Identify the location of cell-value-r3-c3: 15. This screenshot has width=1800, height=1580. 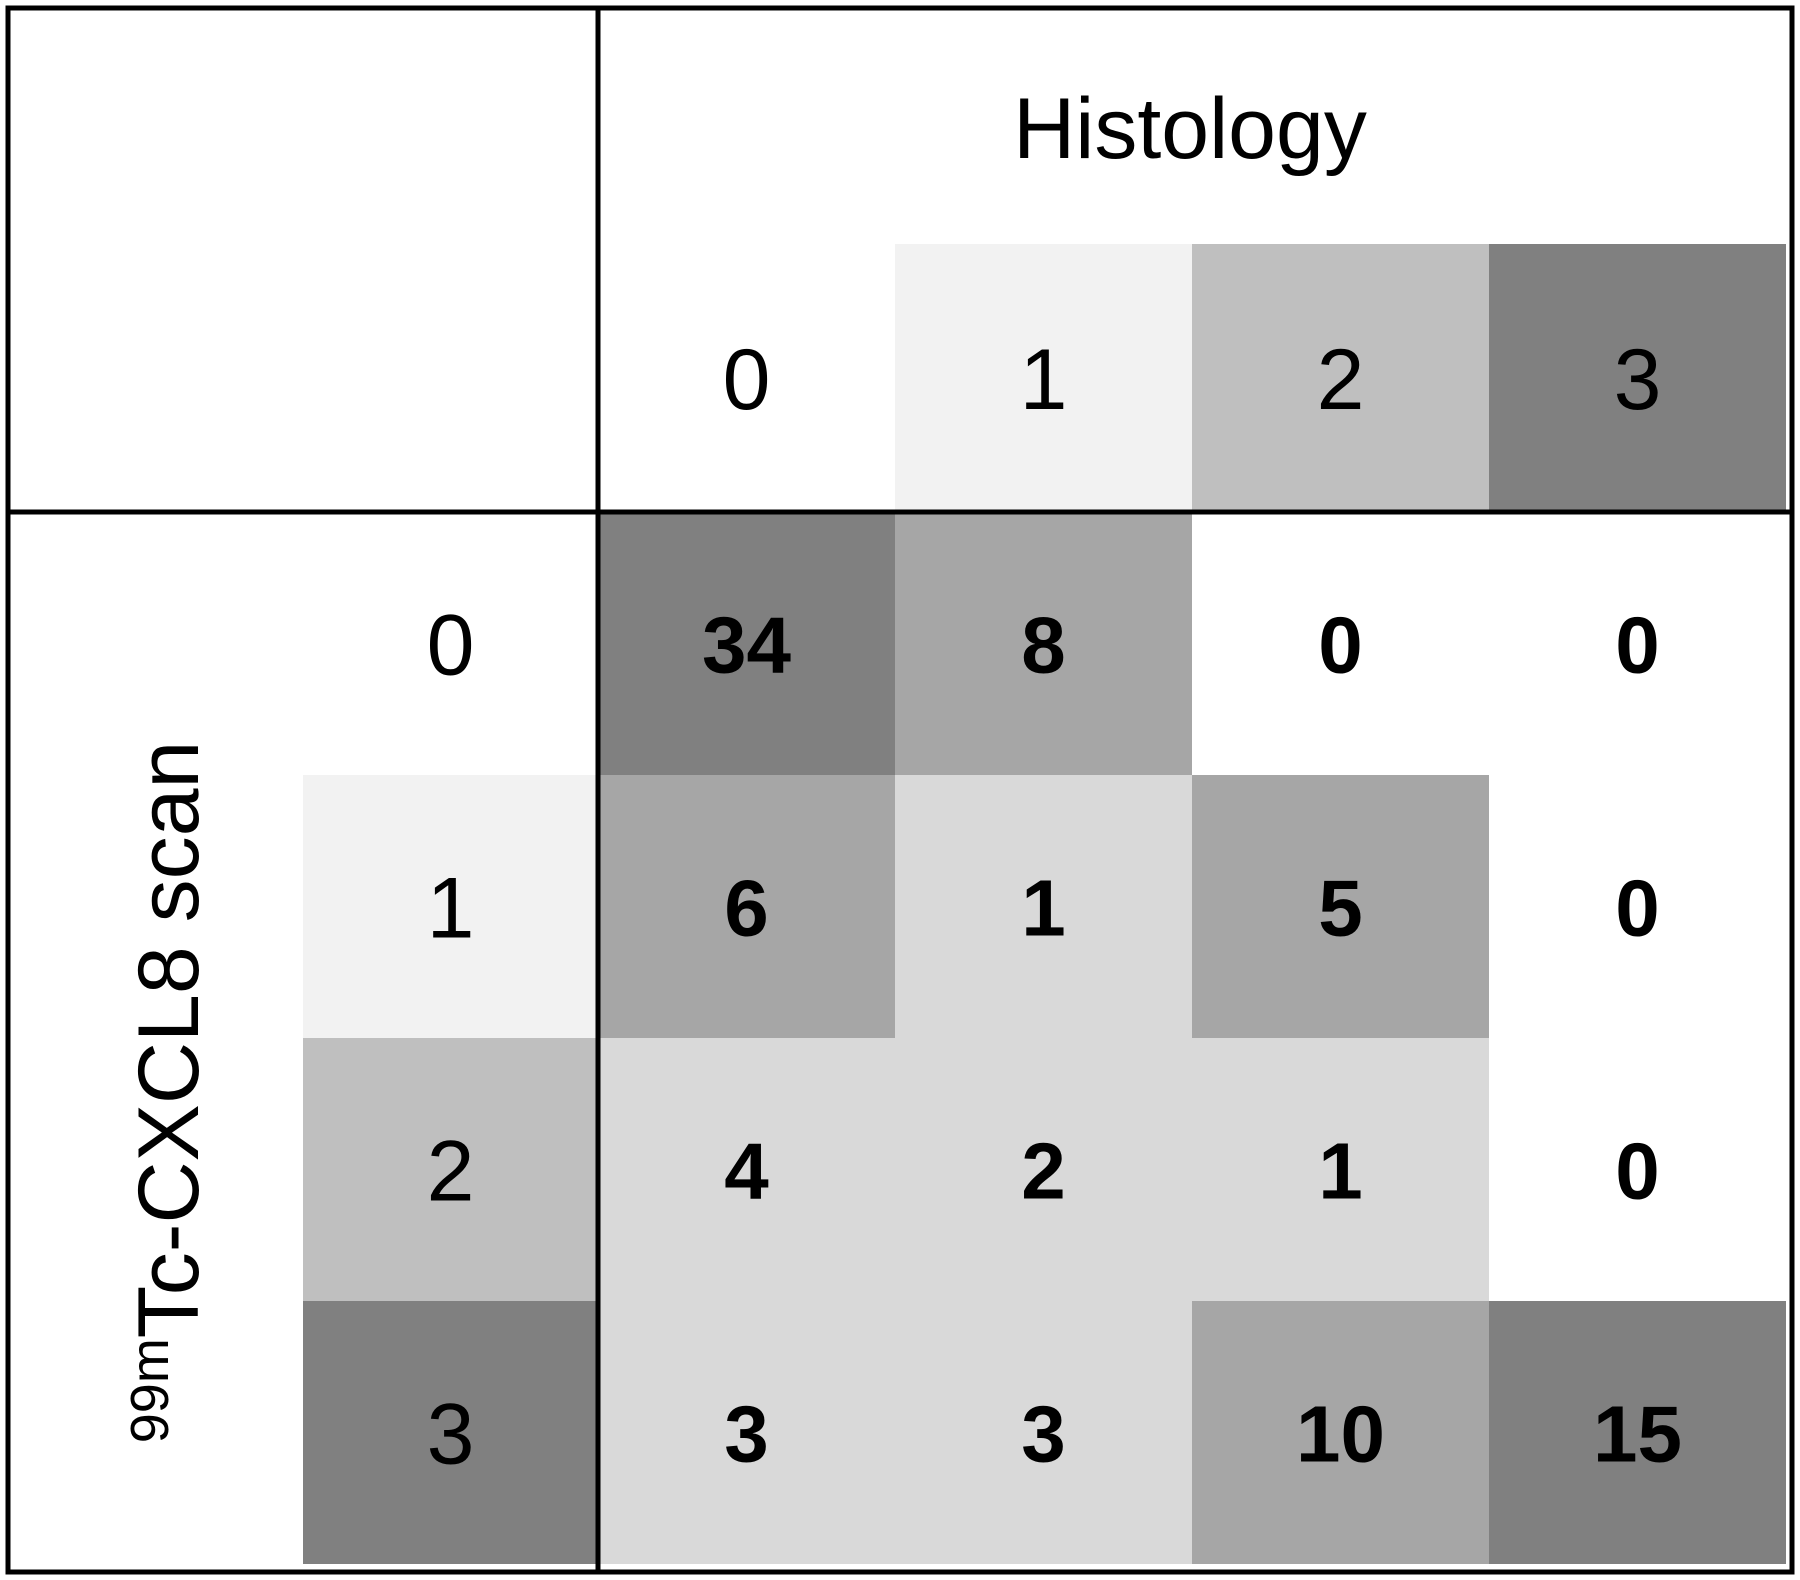
(1637, 1434).